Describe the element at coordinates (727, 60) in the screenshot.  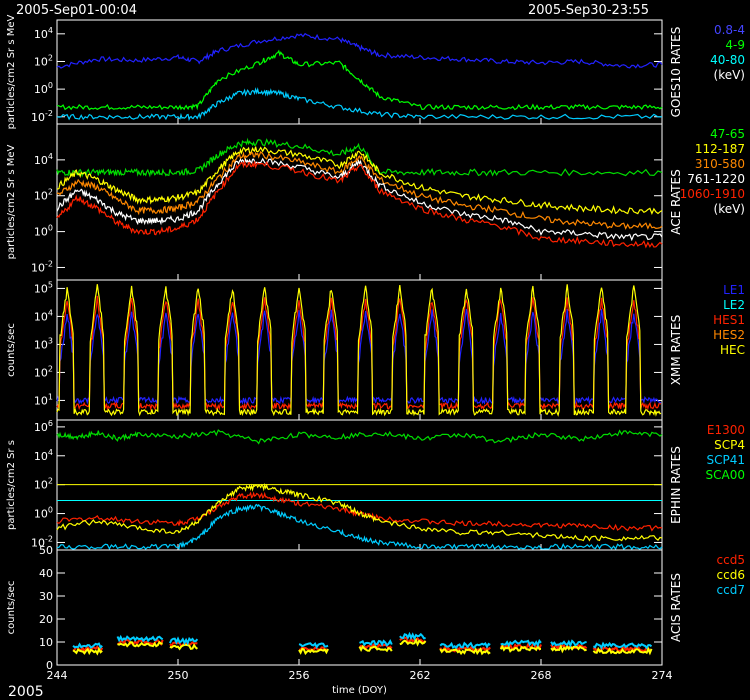
I see `legend-0-2: 40-80` at that location.